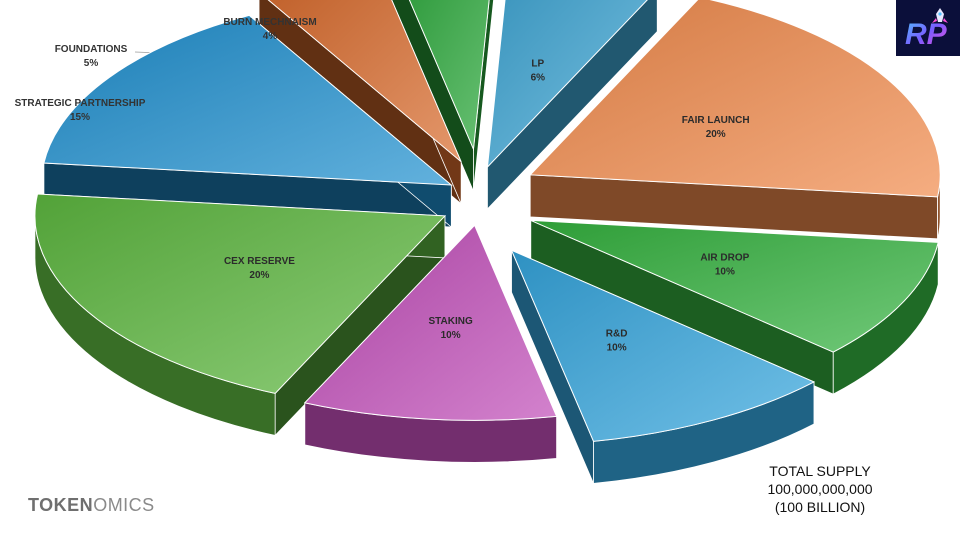 This screenshot has height=540, width=960. I want to click on slice-label-air-drop: AIR DROP, so click(724, 257).